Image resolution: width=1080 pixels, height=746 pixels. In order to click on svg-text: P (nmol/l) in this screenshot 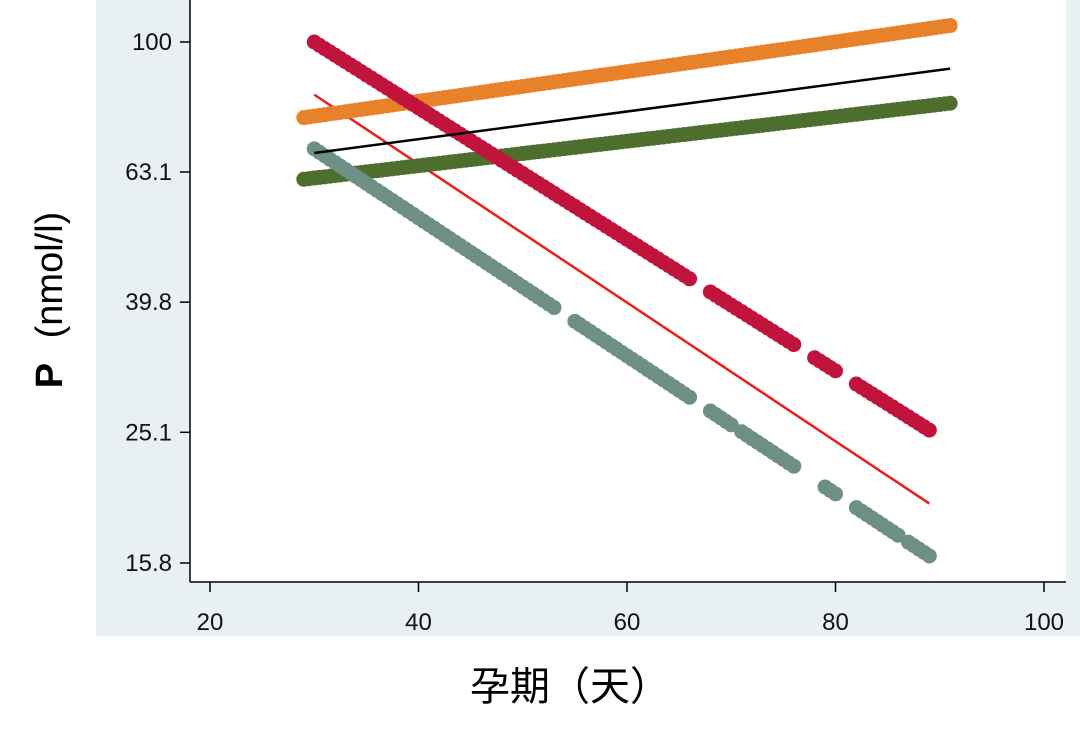, I will do `click(50, 300)`.